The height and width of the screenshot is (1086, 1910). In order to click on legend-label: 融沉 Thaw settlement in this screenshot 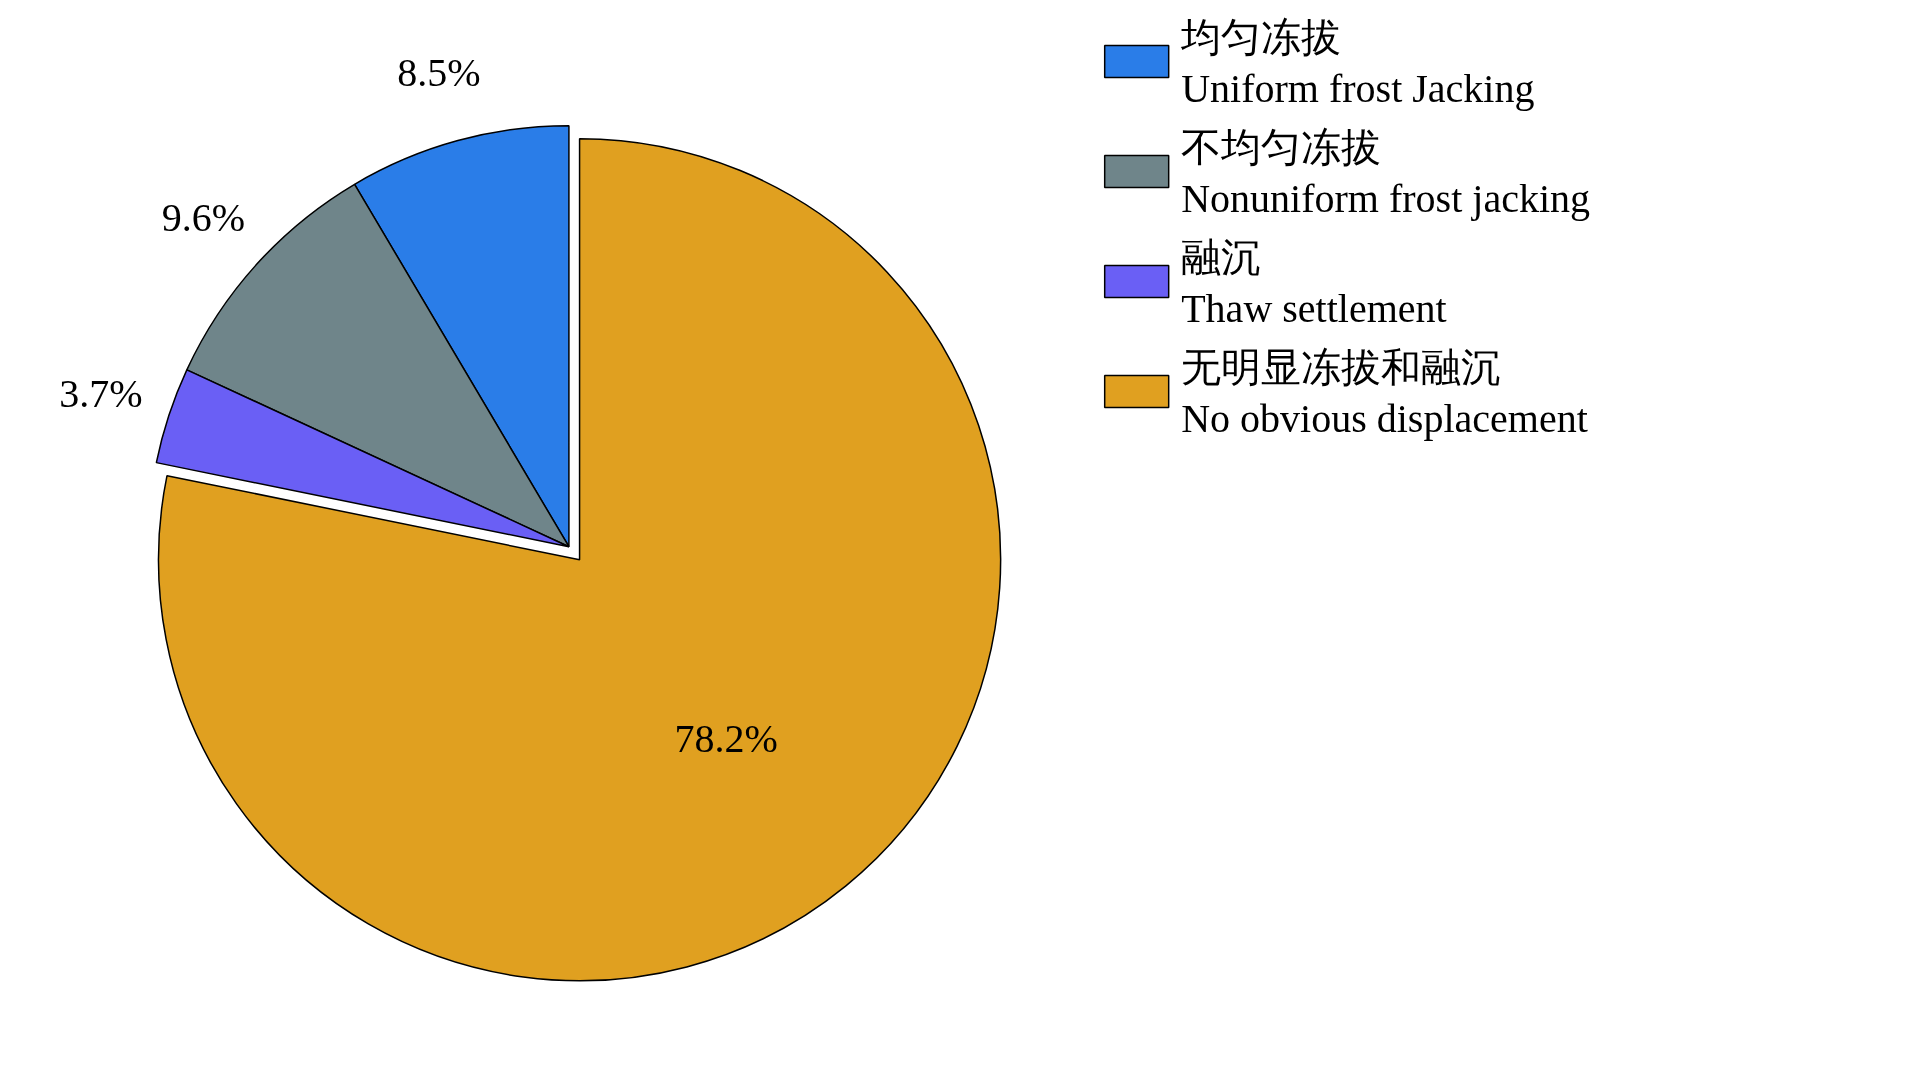, I will do `click(1314, 283)`.